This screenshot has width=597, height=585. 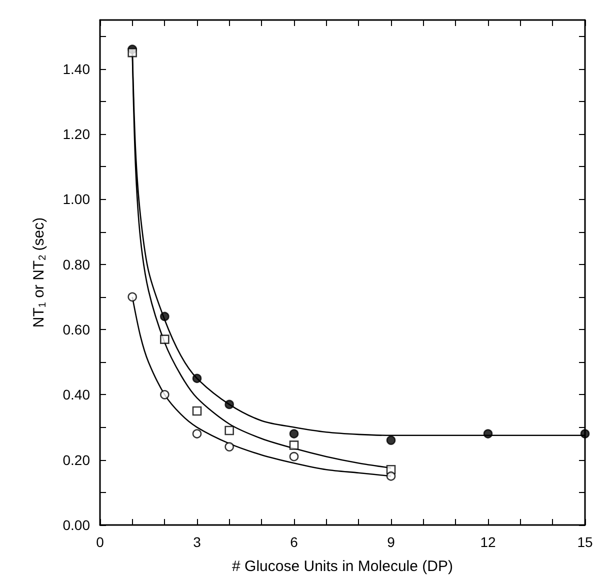 I want to click on y-tick-label: 0.60, so click(x=76, y=330).